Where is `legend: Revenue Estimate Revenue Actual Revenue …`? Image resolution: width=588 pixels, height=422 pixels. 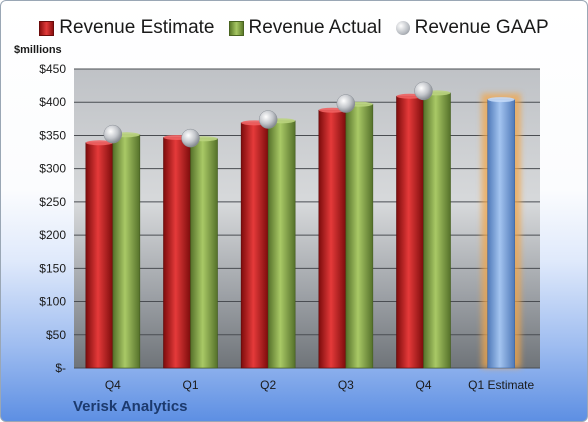 legend: Revenue Estimate Revenue Actual Revenue … is located at coordinates (294, 28).